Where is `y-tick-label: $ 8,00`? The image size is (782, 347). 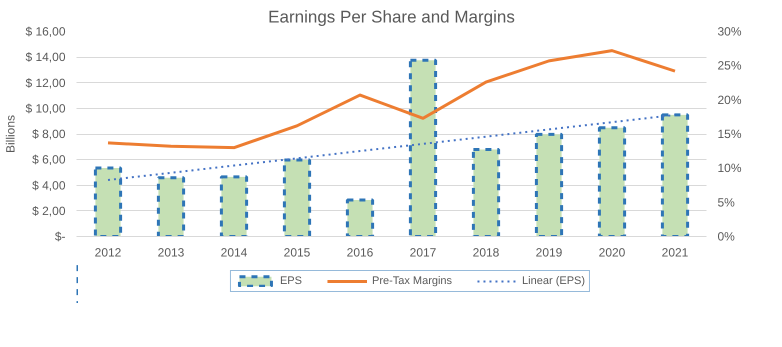 y-tick-label: $ 8,00 is located at coordinates (49, 134).